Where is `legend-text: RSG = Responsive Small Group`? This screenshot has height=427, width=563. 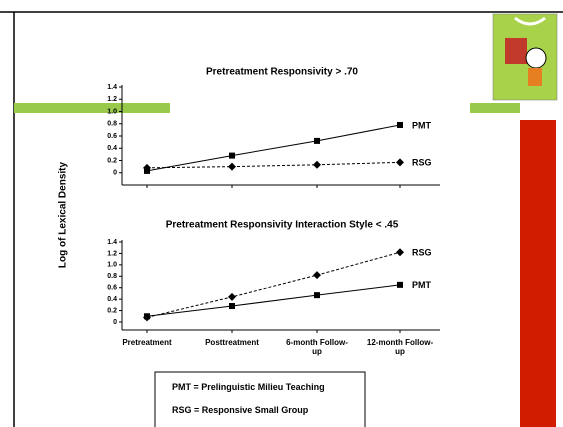
legend-text: RSG = Responsive Small Group is located at coordinates (240, 410).